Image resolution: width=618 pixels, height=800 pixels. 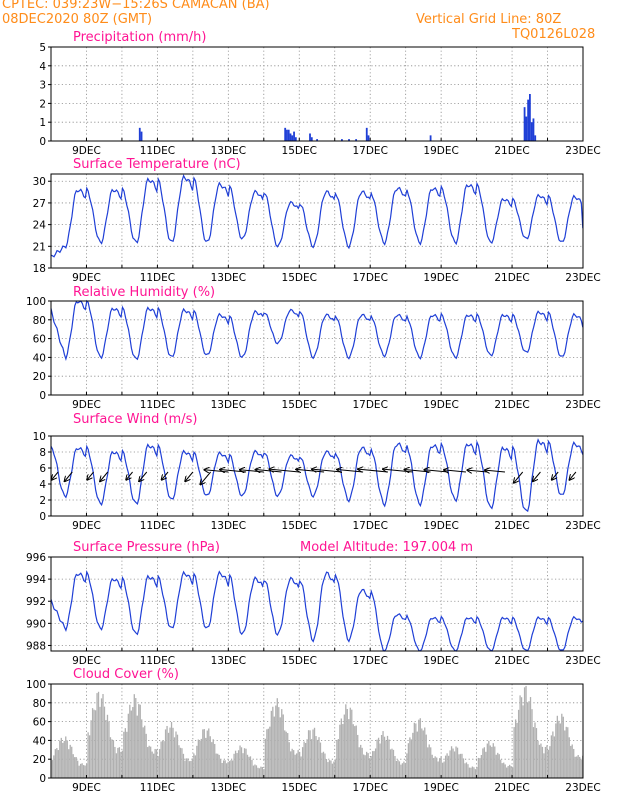 What do you see at coordinates (554, 34) in the screenshot?
I see `header-model-id: TQ0126L028` at bounding box center [554, 34].